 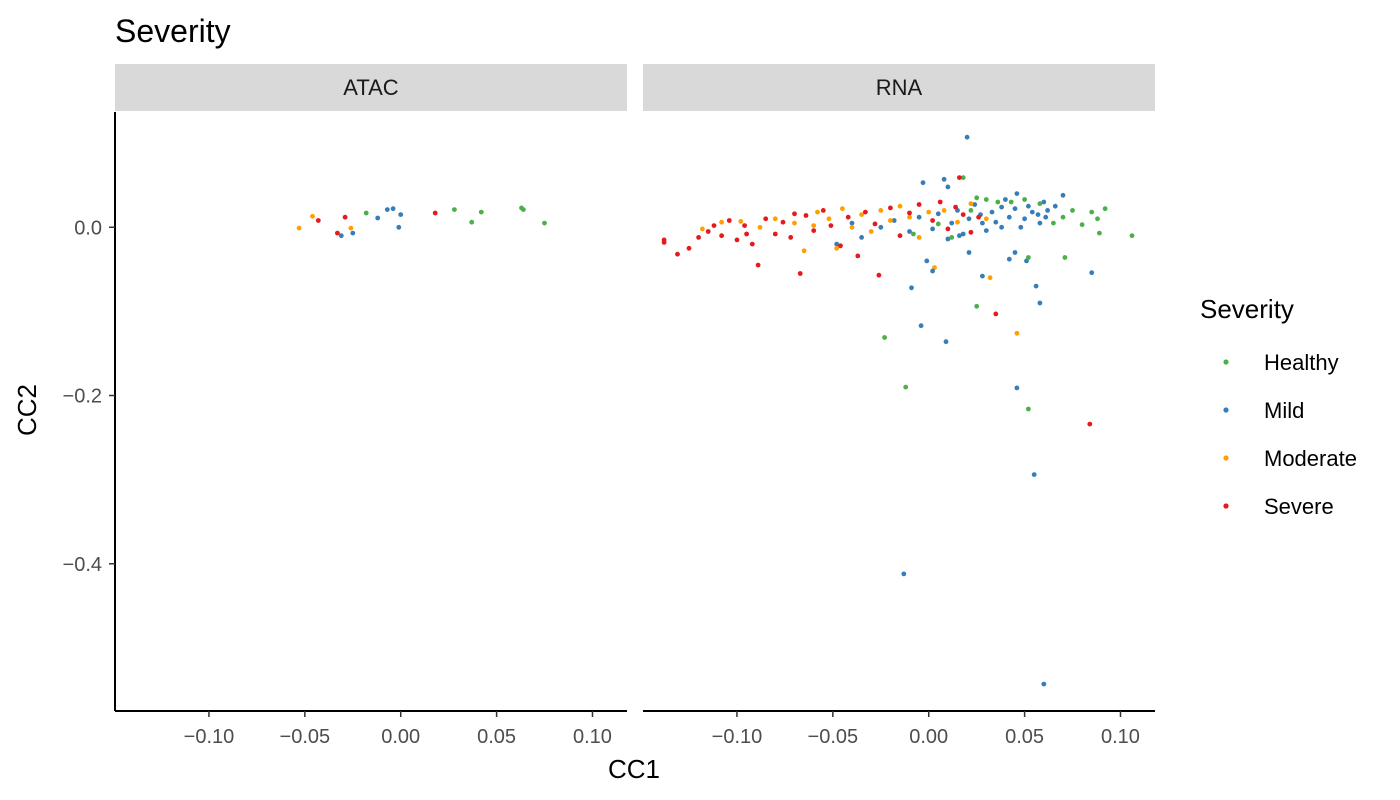 I want to click on legend-key-moderate, so click(x=1226, y=458).